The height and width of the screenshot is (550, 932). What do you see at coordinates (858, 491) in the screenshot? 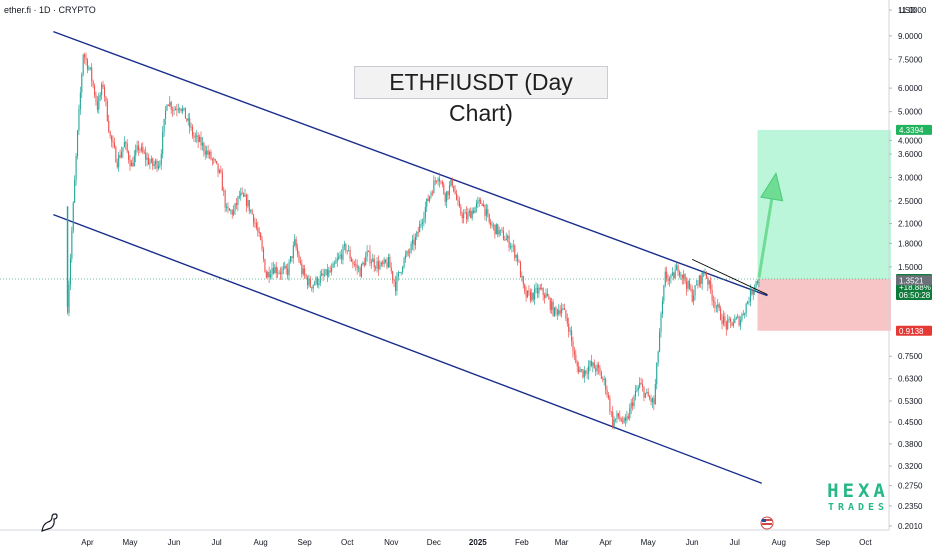
I see `logo-line-1: HEXA` at bounding box center [858, 491].